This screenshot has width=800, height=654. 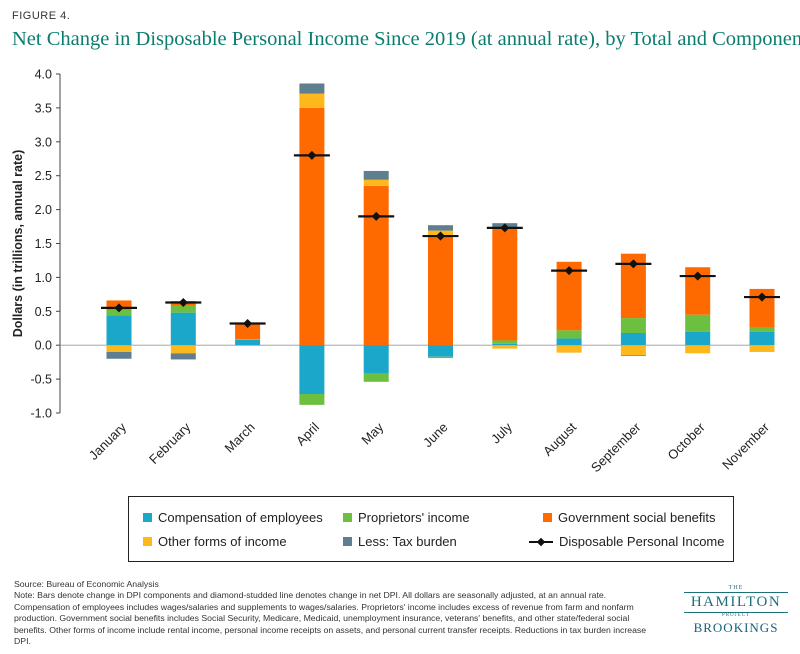 I want to click on x-tick-label-january: January, so click(x=108, y=441).